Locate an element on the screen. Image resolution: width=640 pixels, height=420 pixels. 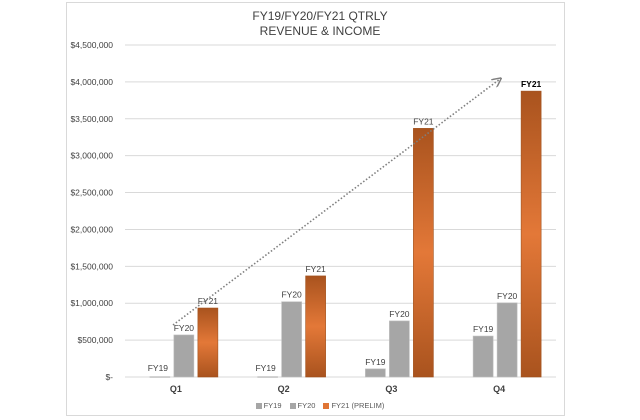
y-tick-label: $3,000,000 is located at coordinates (91, 156).